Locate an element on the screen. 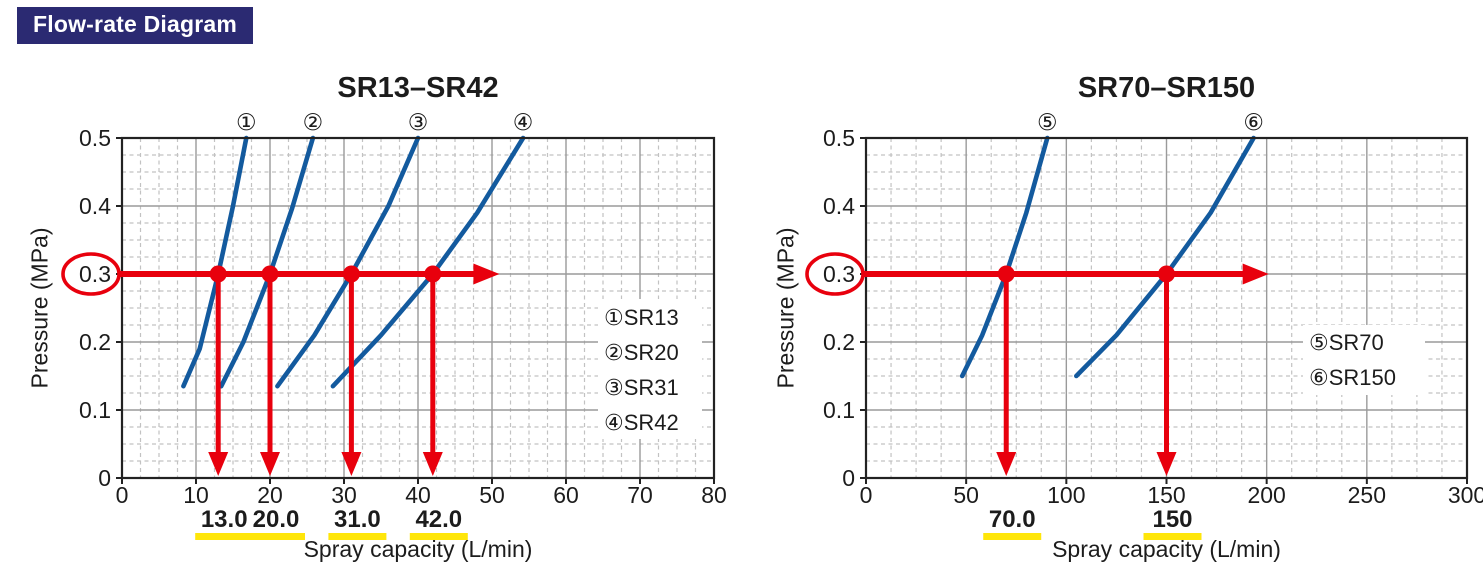 This screenshot has width=1483, height=563. x-tick-label: 10 is located at coordinates (196, 495).